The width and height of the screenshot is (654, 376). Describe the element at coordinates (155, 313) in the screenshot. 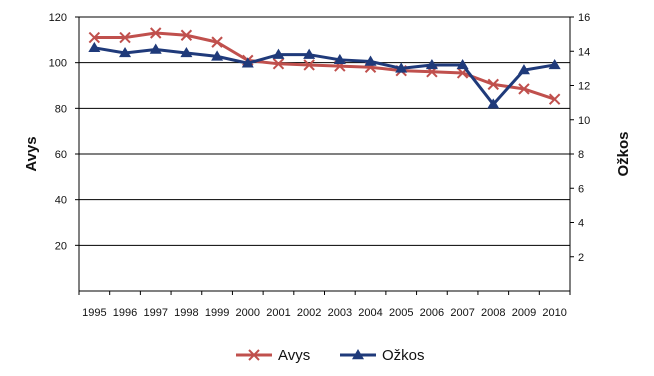

I see `x-tick-label-1997: 1997` at that location.